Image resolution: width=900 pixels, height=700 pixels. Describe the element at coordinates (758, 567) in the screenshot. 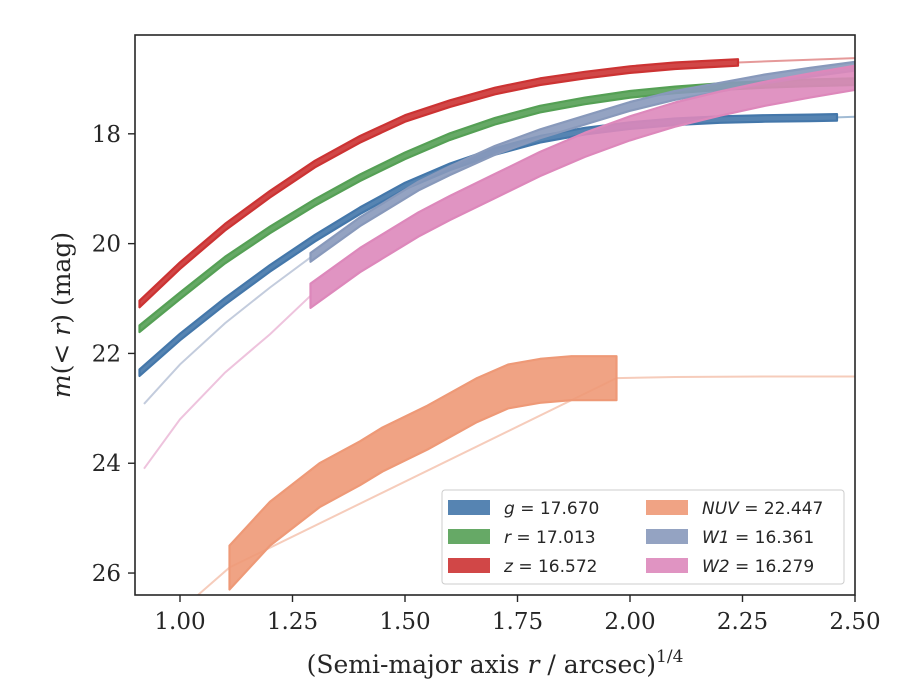

I see `legend-entry-w2: W2 = 16.279` at that location.